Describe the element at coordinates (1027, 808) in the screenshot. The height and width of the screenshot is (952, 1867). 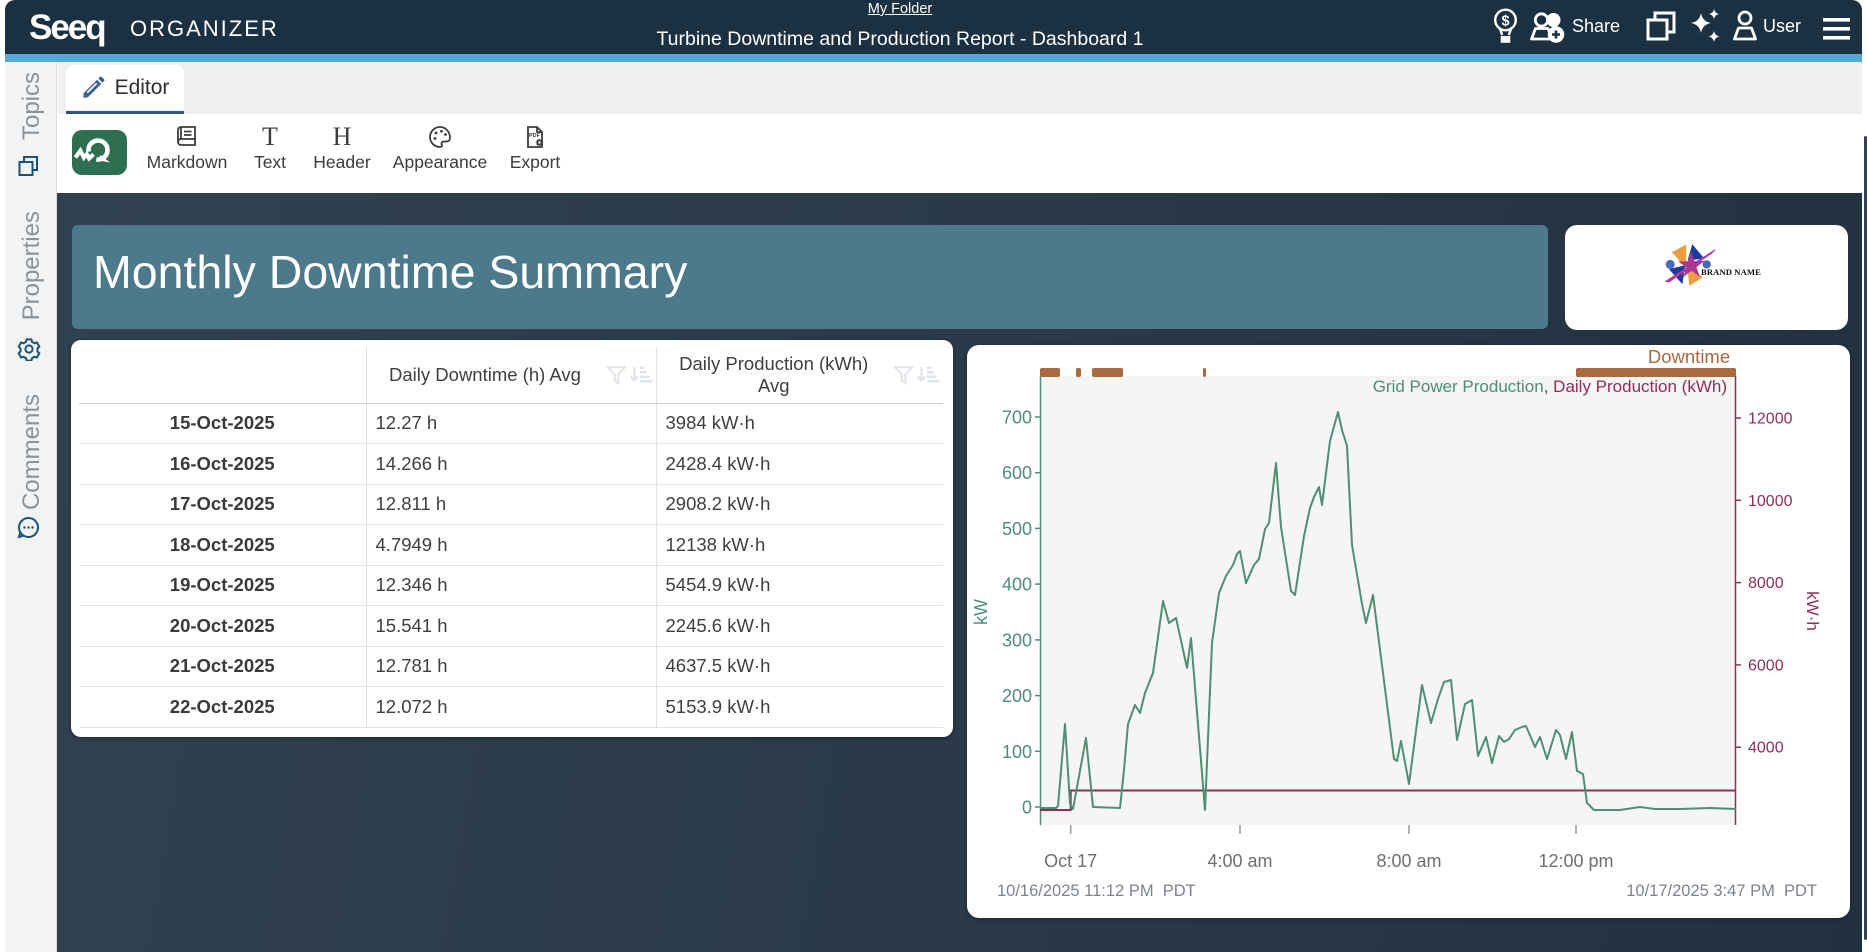
I see `svg-text: 0` at that location.